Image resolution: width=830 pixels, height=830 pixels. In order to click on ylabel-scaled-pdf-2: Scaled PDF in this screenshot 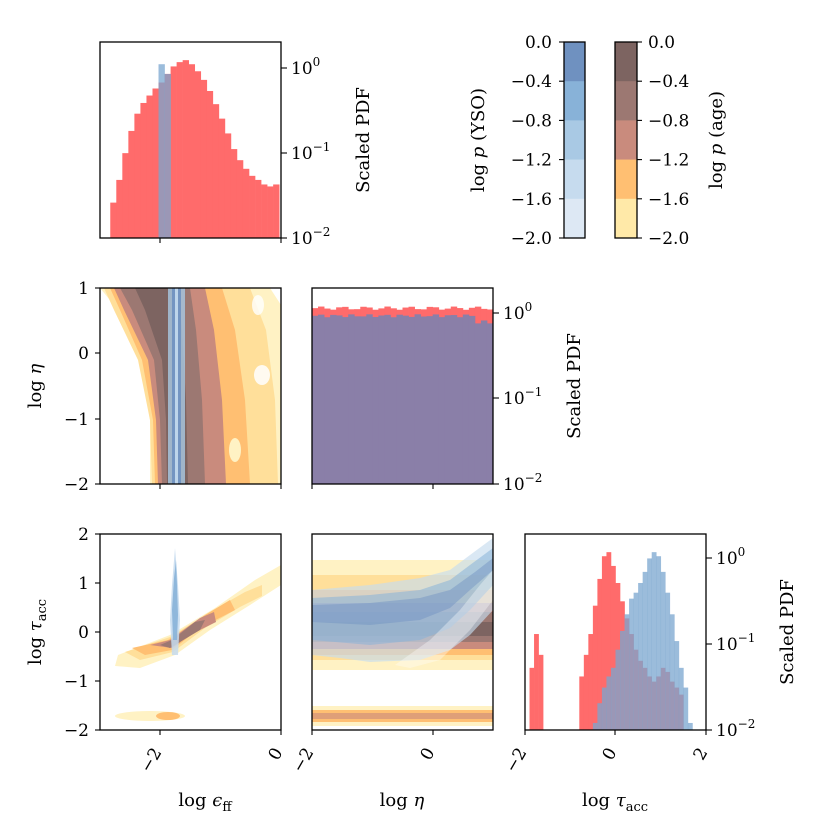, I will do `click(574, 386)`.